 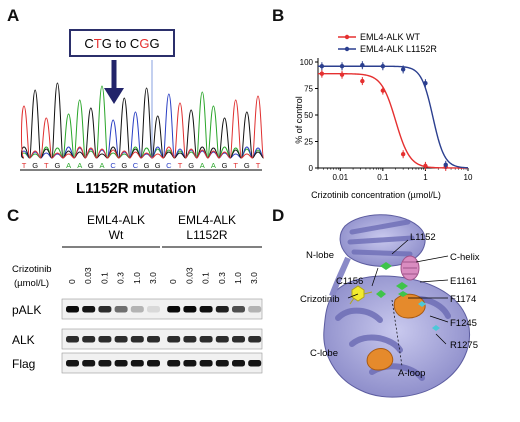 I want to click on chromatogram-traces, so click(x=142, y=109).